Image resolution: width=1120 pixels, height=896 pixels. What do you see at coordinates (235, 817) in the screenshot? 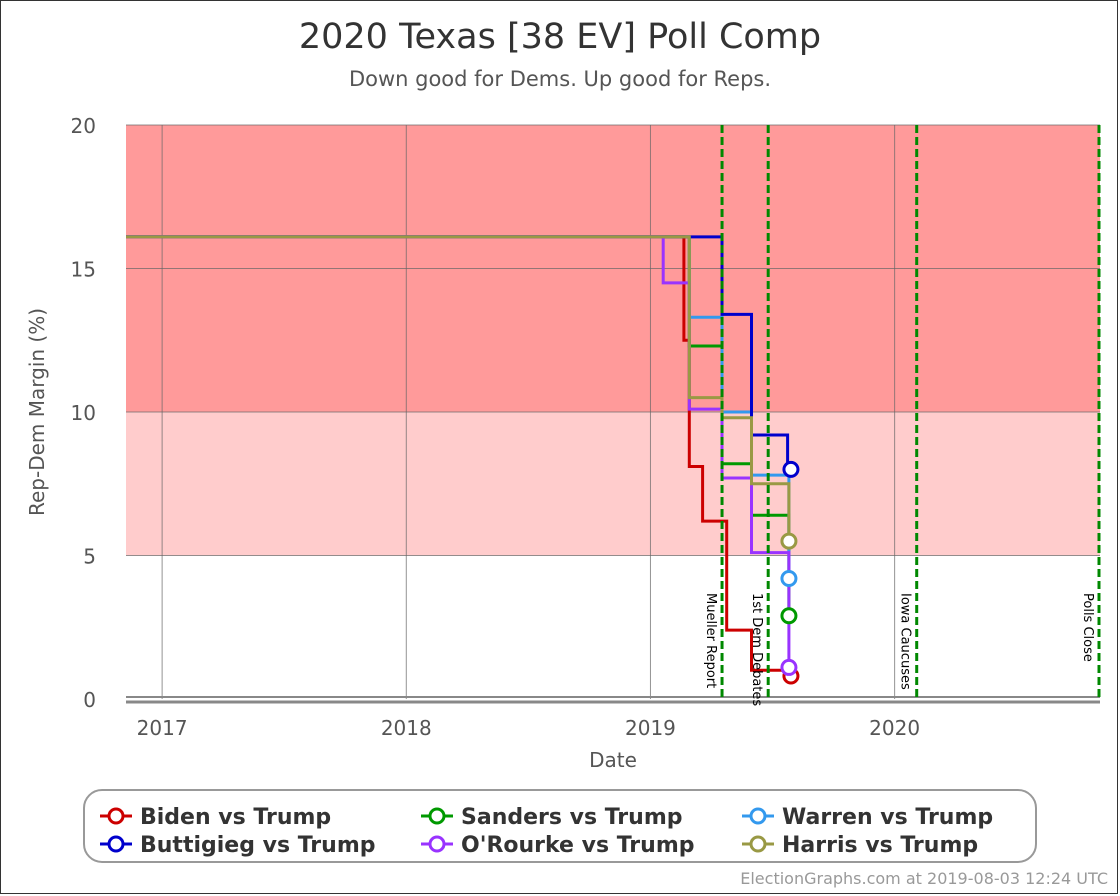
I see `legend-entry-label: Biden vs Trump` at bounding box center [235, 817].